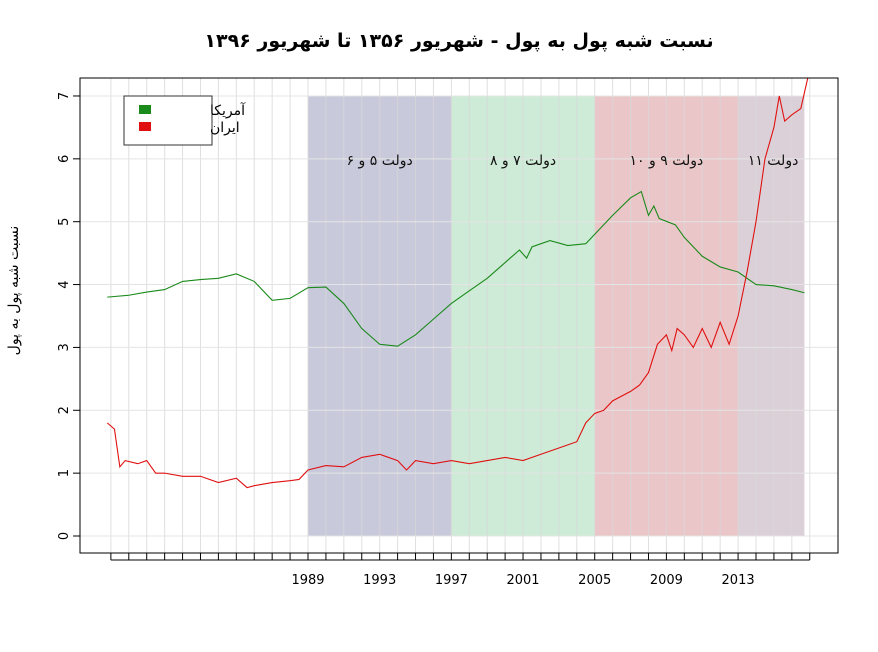 This screenshot has height=652, width=878. What do you see at coordinates (379, 580) in the screenshot?
I see `x-tick-label: 1993` at bounding box center [379, 580].